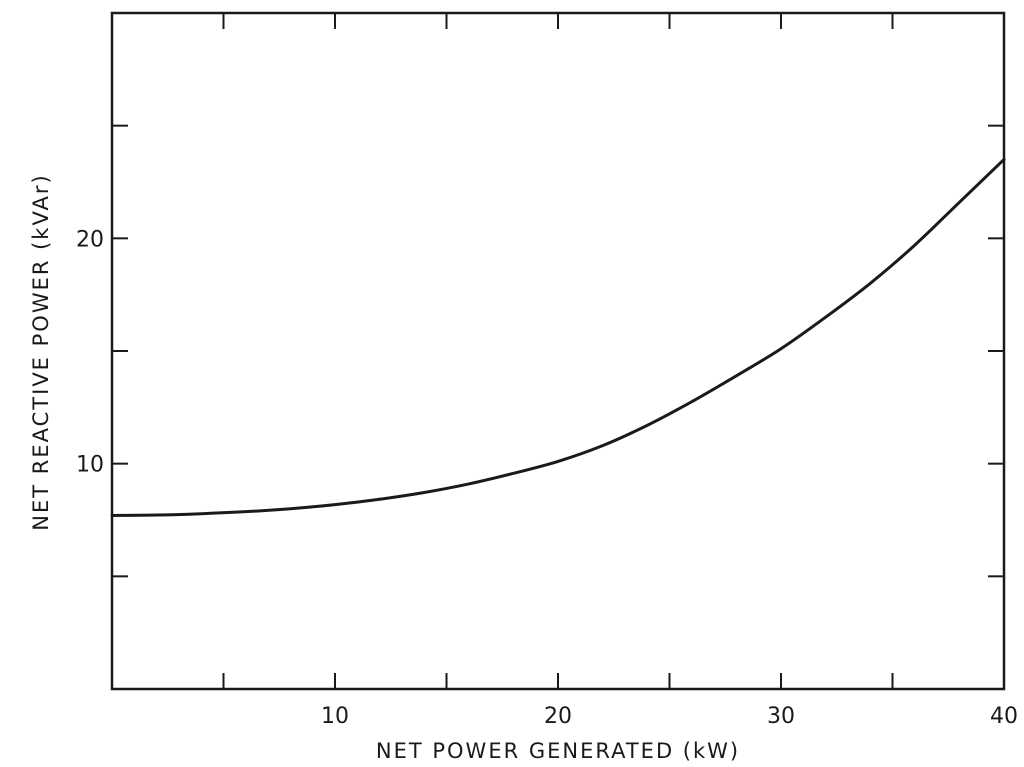 The width and height of the screenshot is (1024, 767). What do you see at coordinates (90, 465) in the screenshot?
I see `y-tick-label: 10` at bounding box center [90, 465].